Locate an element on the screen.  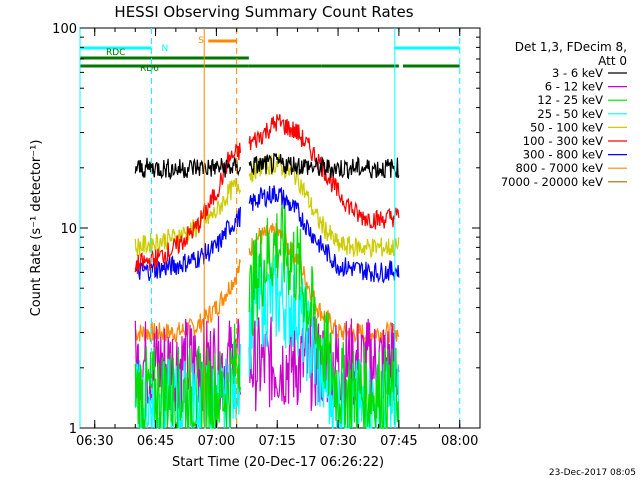
legend-entry-label-6: 300 - 800 keV is located at coordinates (563, 155).